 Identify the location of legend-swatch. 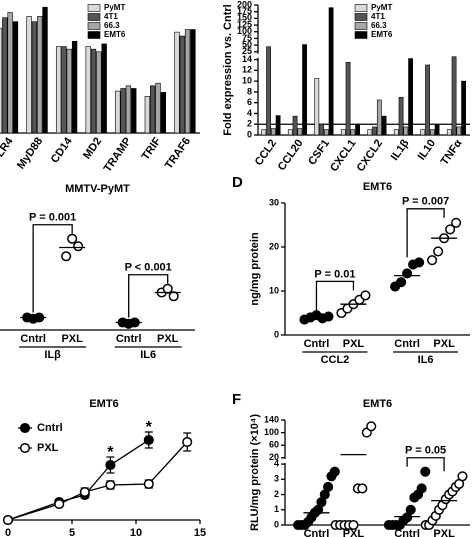
(361, 35).